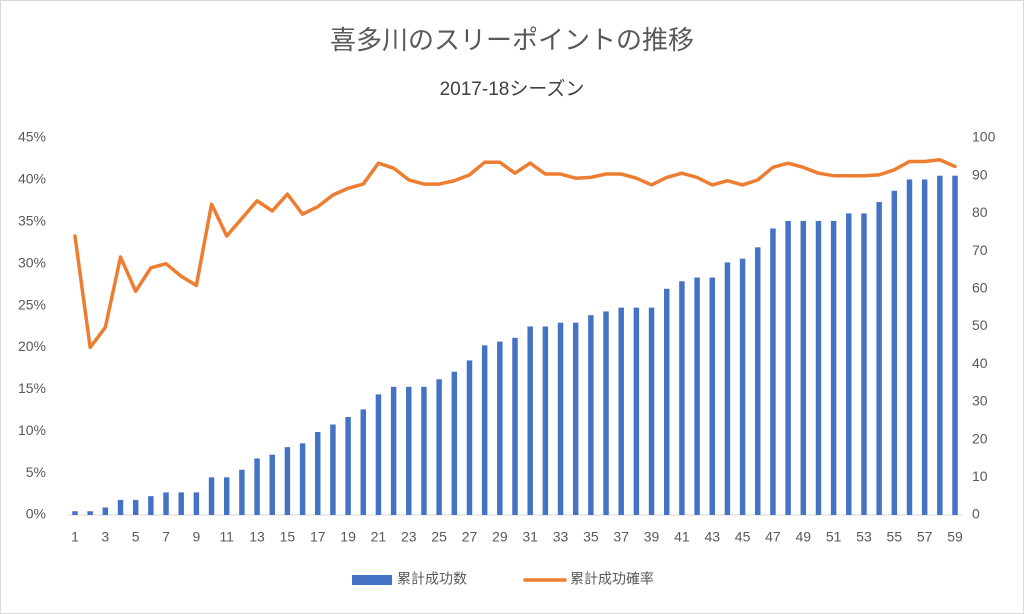  I want to click on y-tick-label: 5%, so click(36, 472).